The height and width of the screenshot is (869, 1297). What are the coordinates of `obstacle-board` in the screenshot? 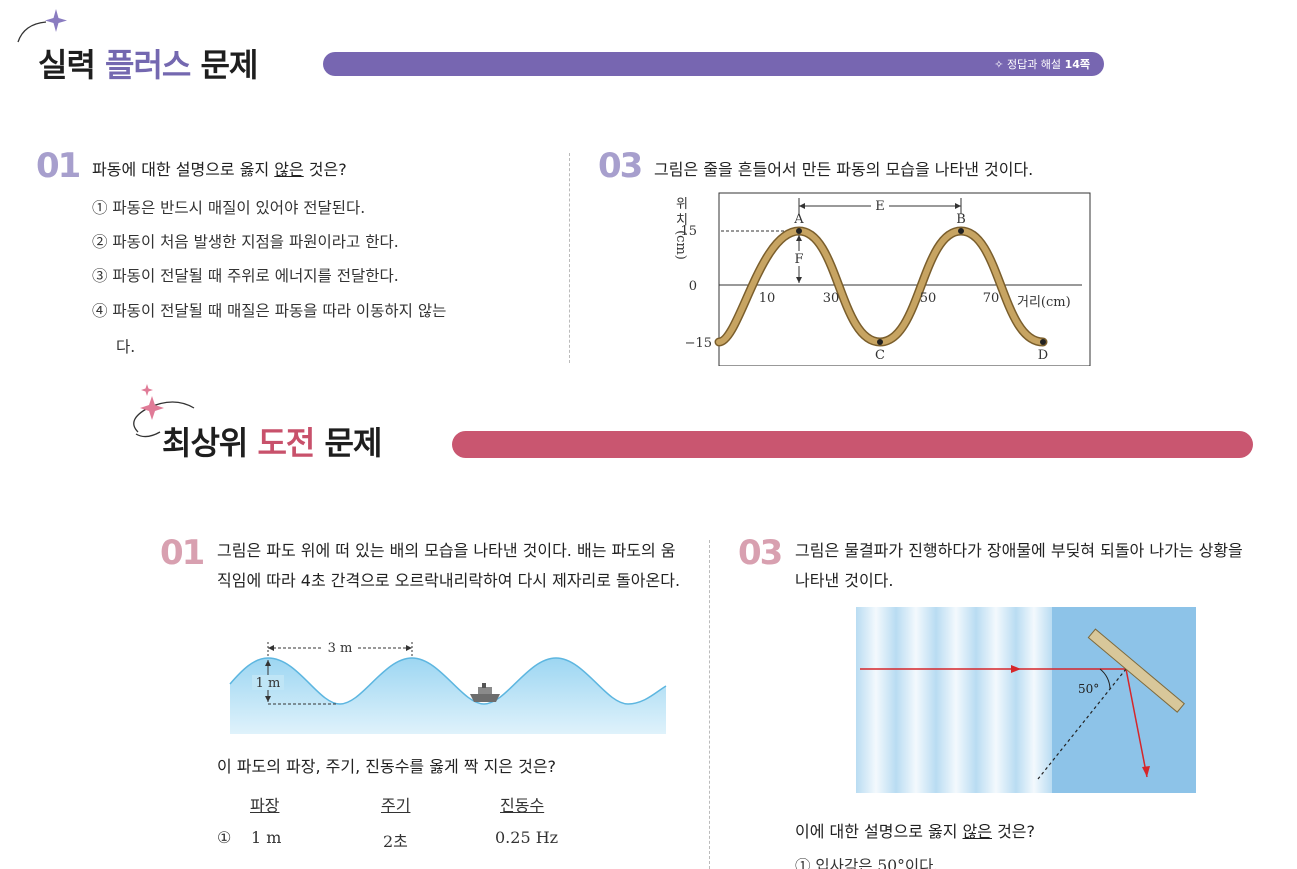 It's located at (1136, 670).